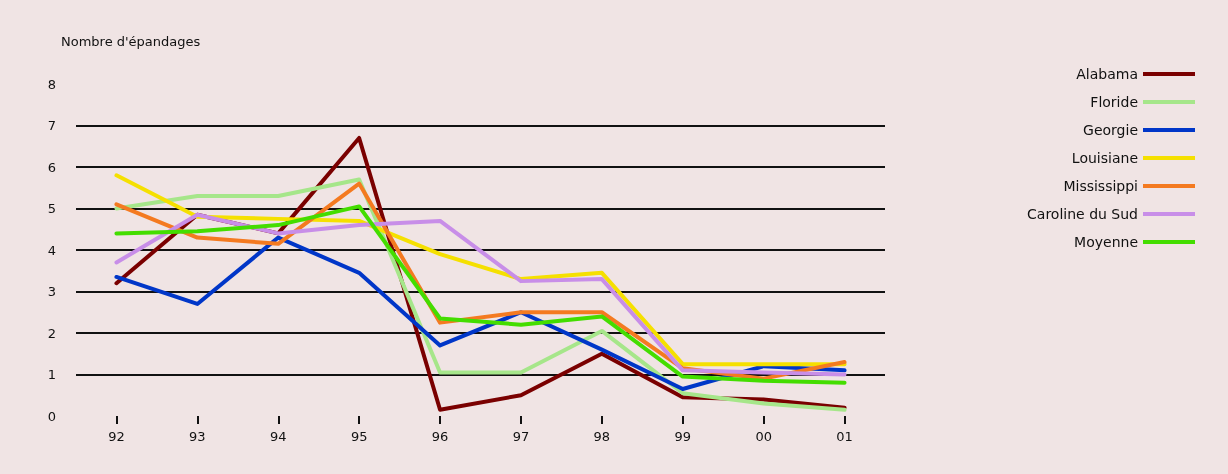 This screenshot has width=1228, height=474. Describe the element at coordinates (1114, 102) in the screenshot. I see `legend-label: Floride` at that location.